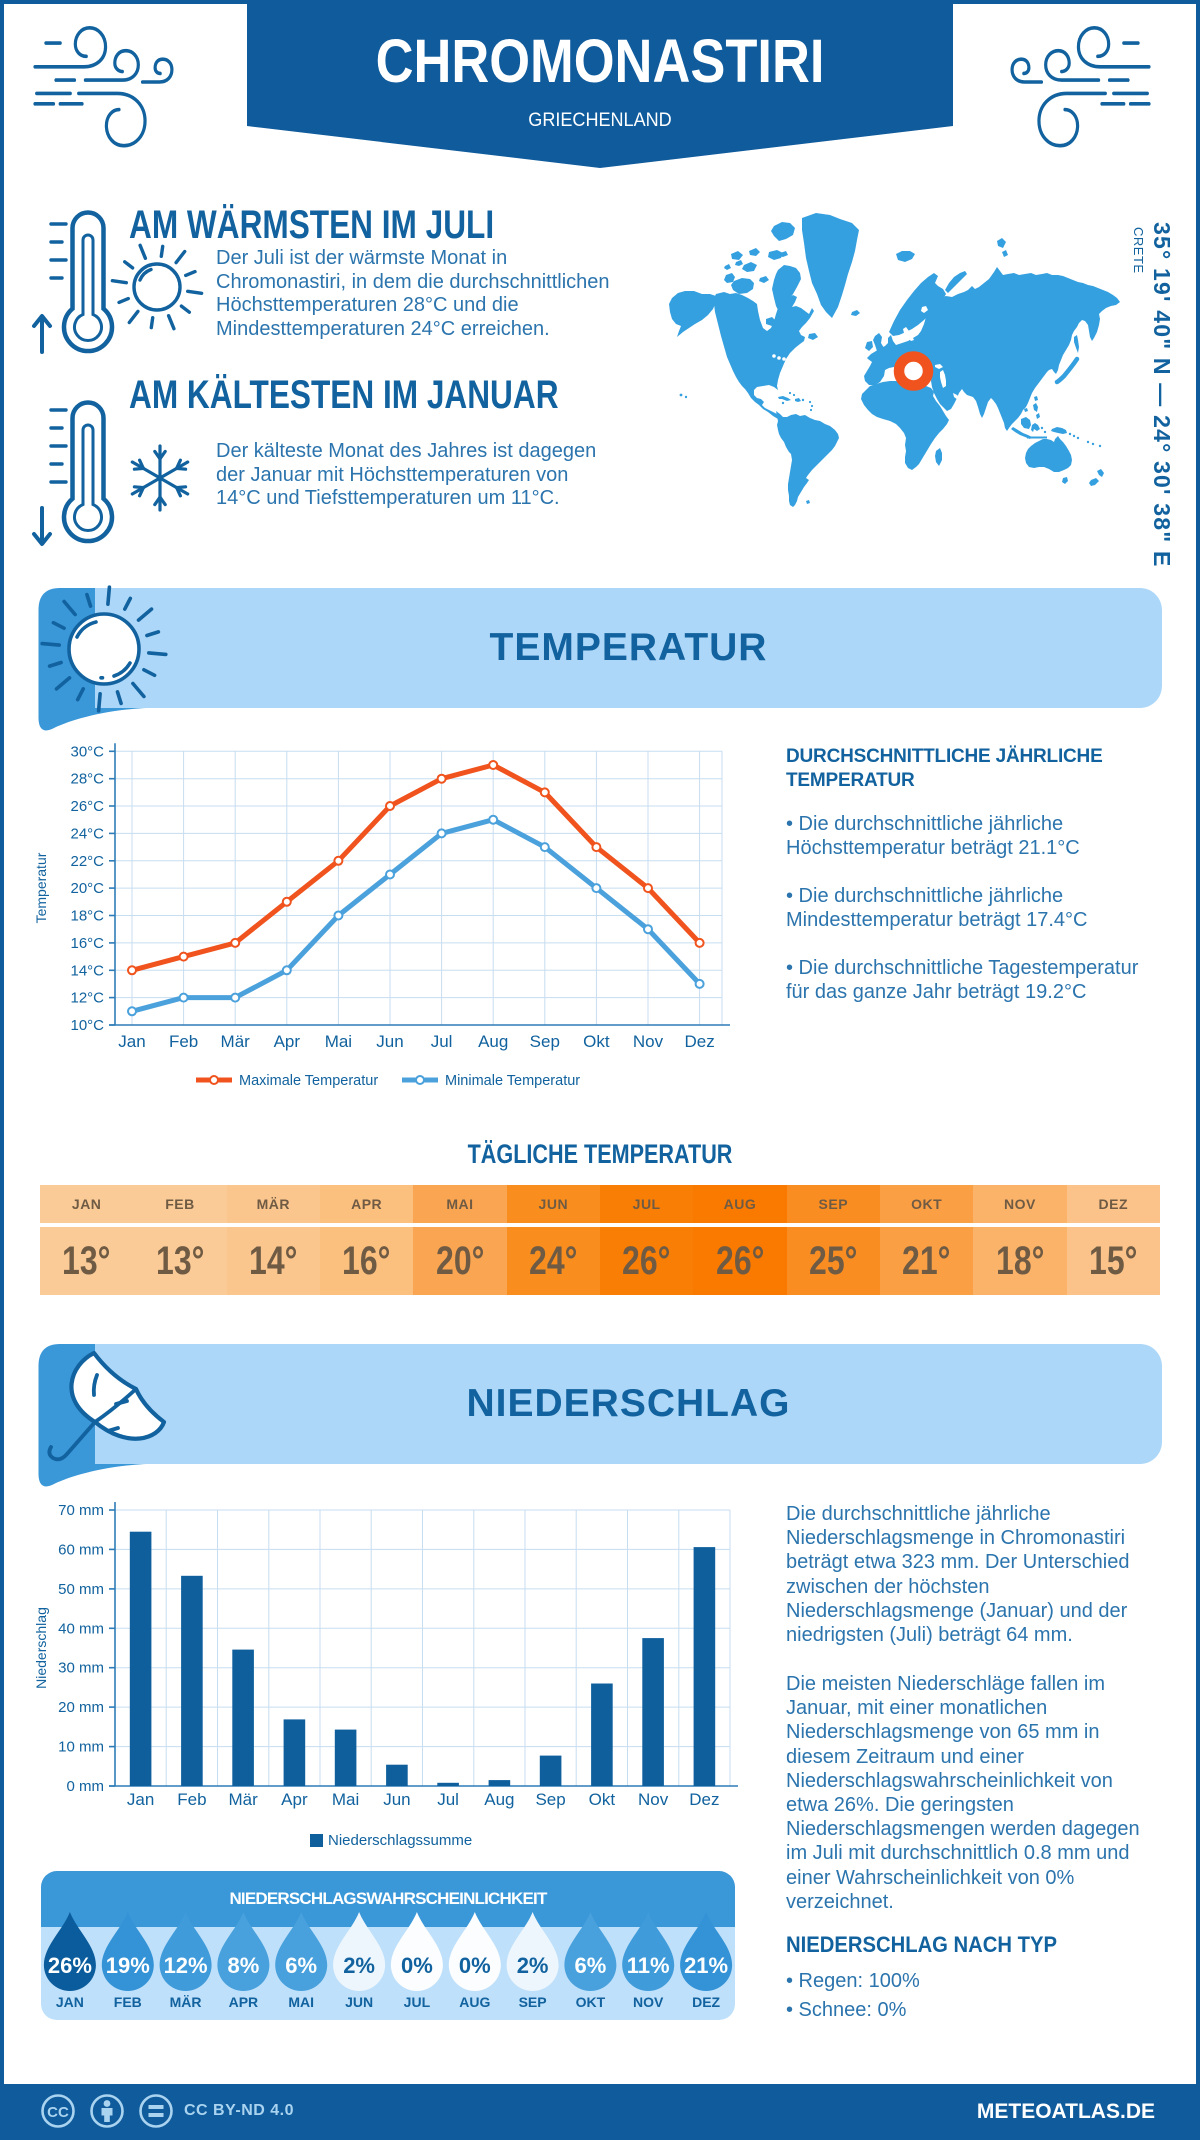 The height and width of the screenshot is (2140, 1200). Describe the element at coordinates (87, 1025) in the screenshot. I see `svg-text: 10°C` at that location.